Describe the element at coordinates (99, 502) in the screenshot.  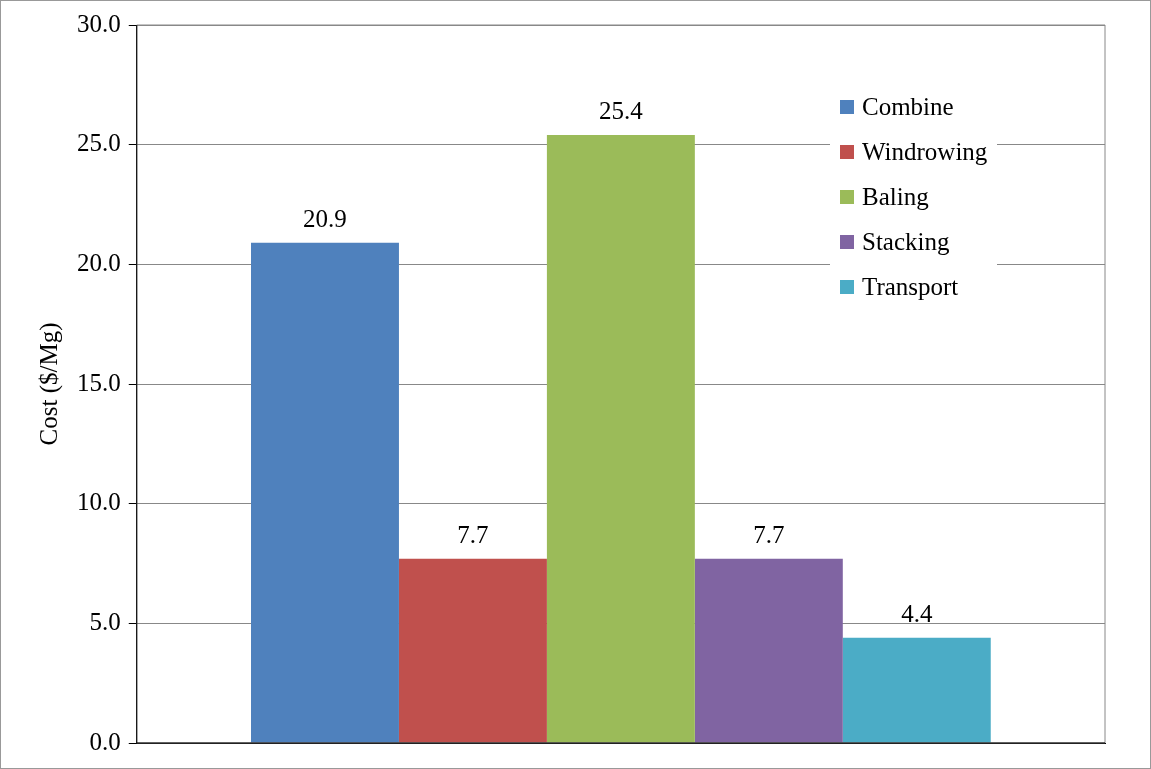
I see `y-tick-label: 10.0` at that location.